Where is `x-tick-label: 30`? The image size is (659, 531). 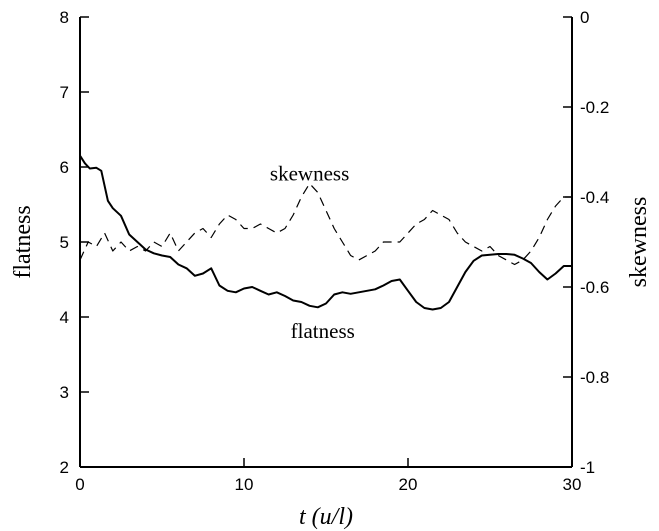 x-tick-label: 30 is located at coordinates (572, 484).